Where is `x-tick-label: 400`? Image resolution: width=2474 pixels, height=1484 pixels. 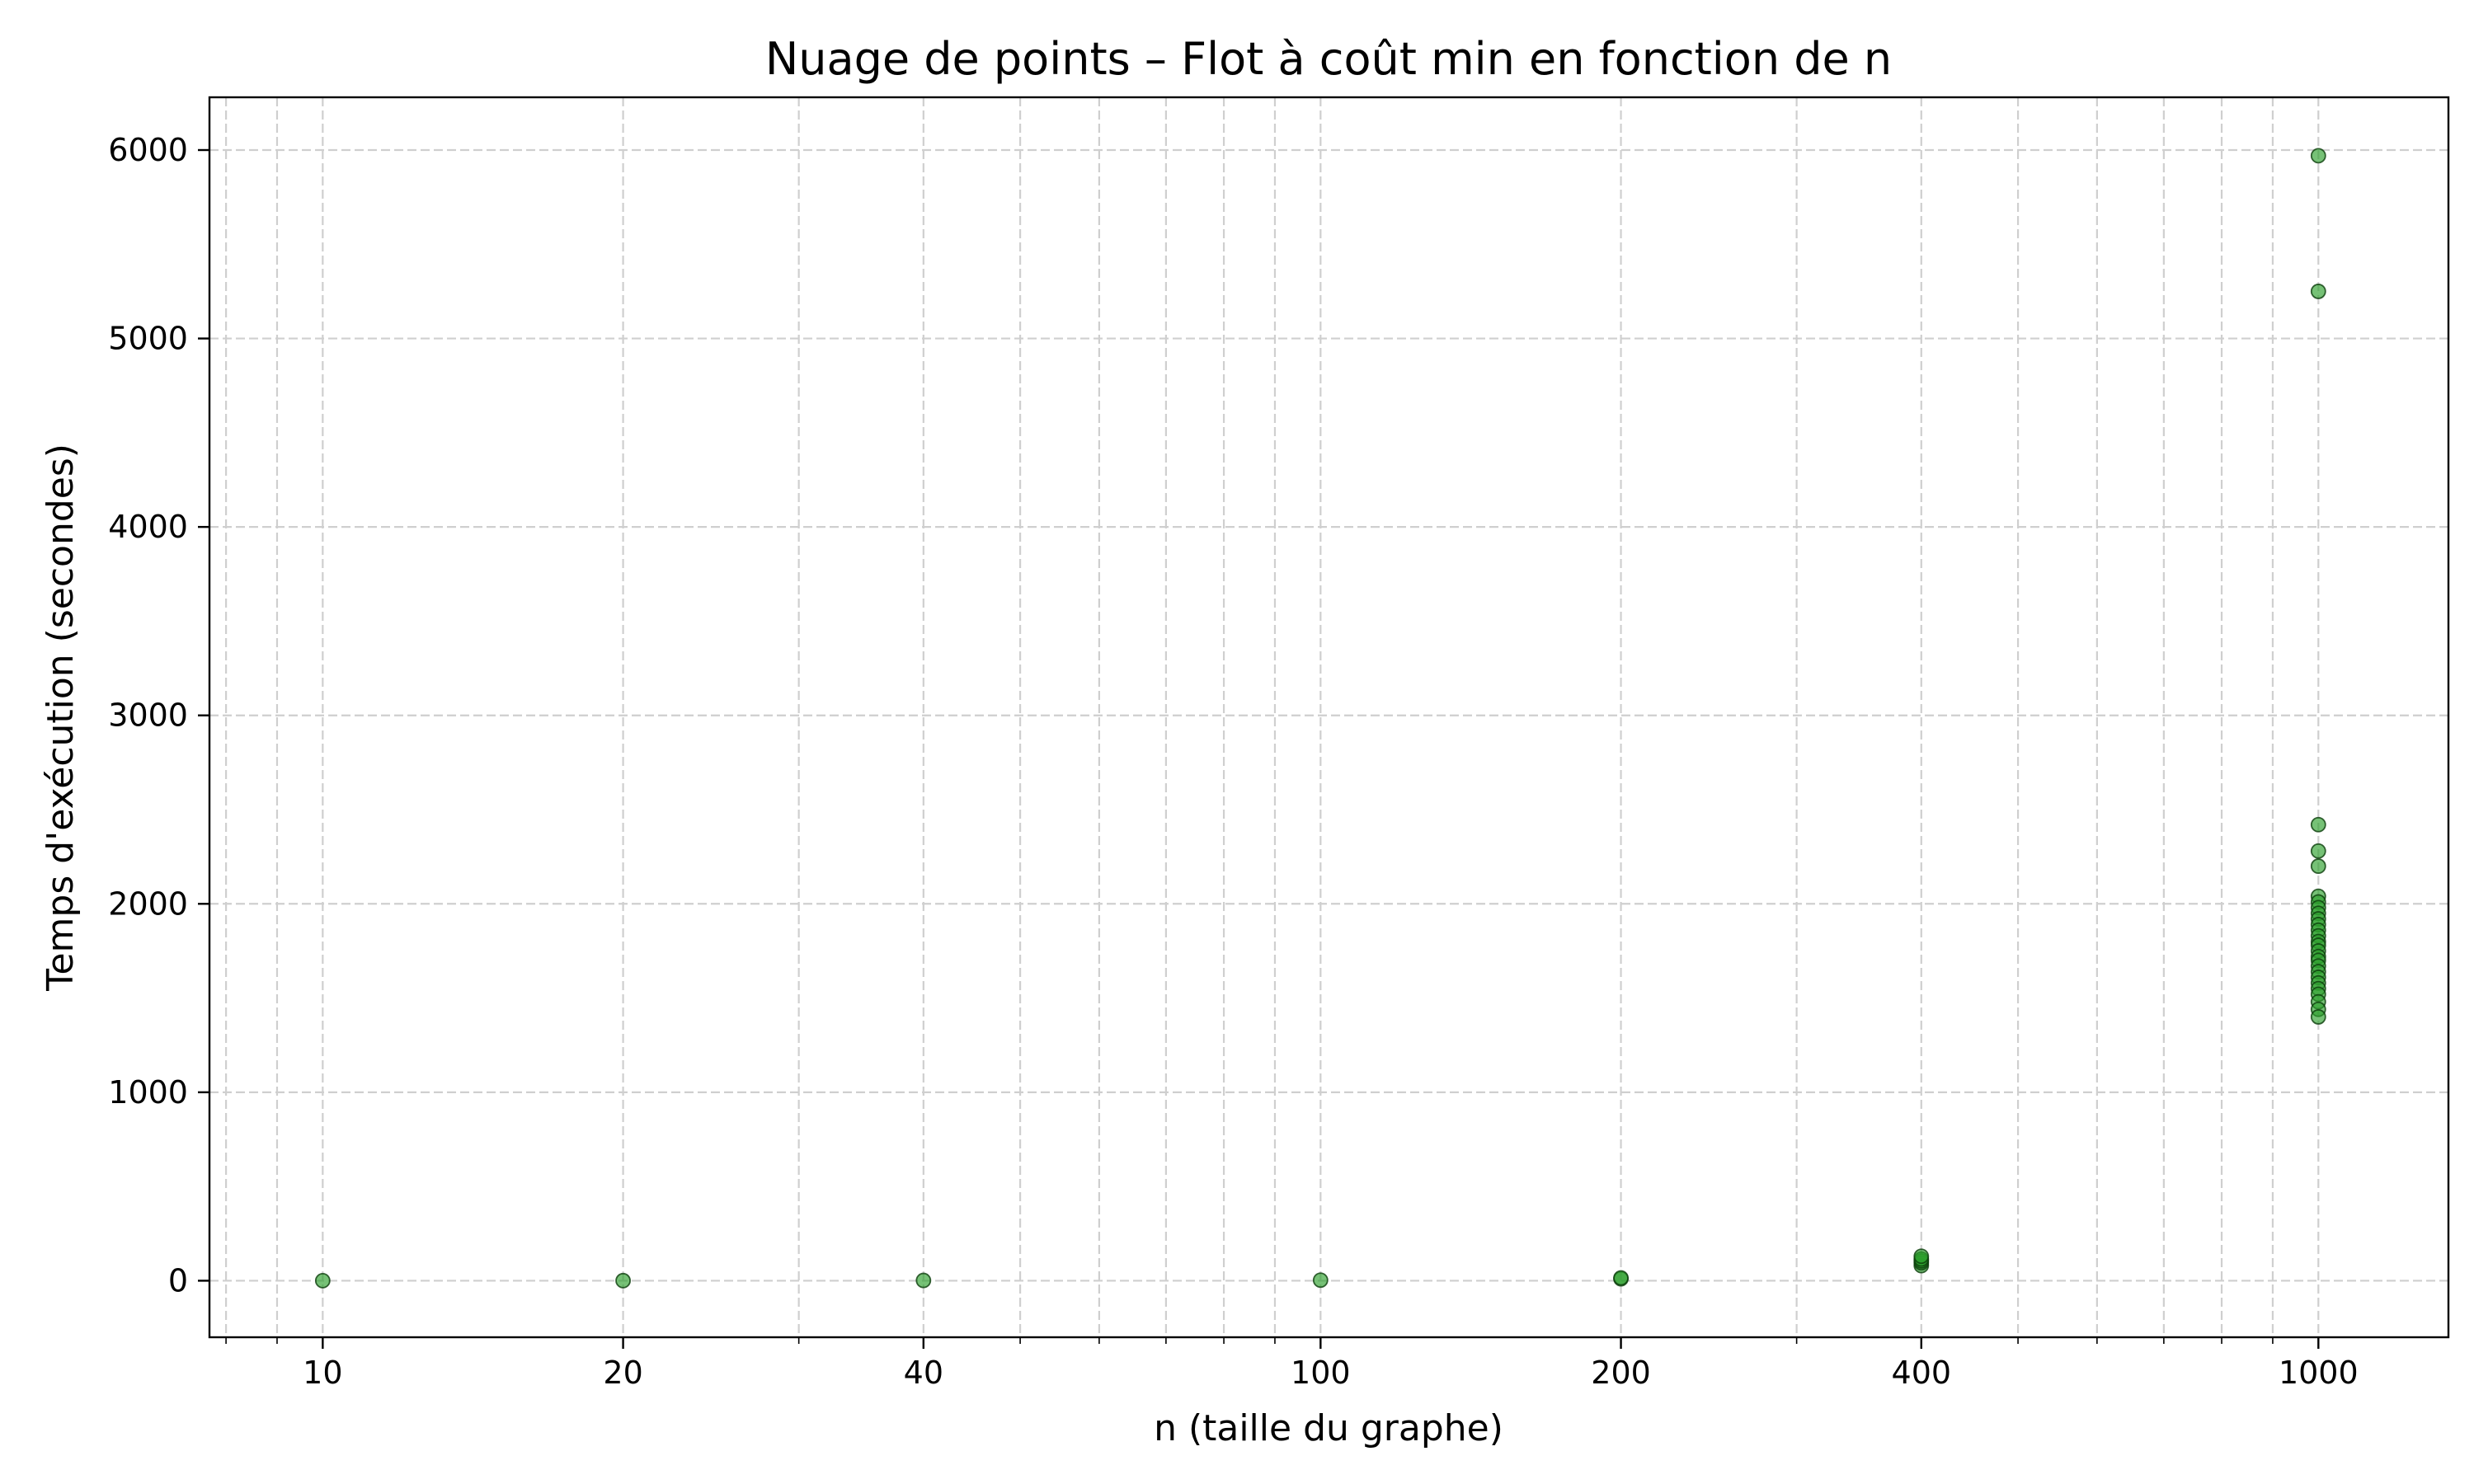
x-tick-label: 400 is located at coordinates (1922, 1373).